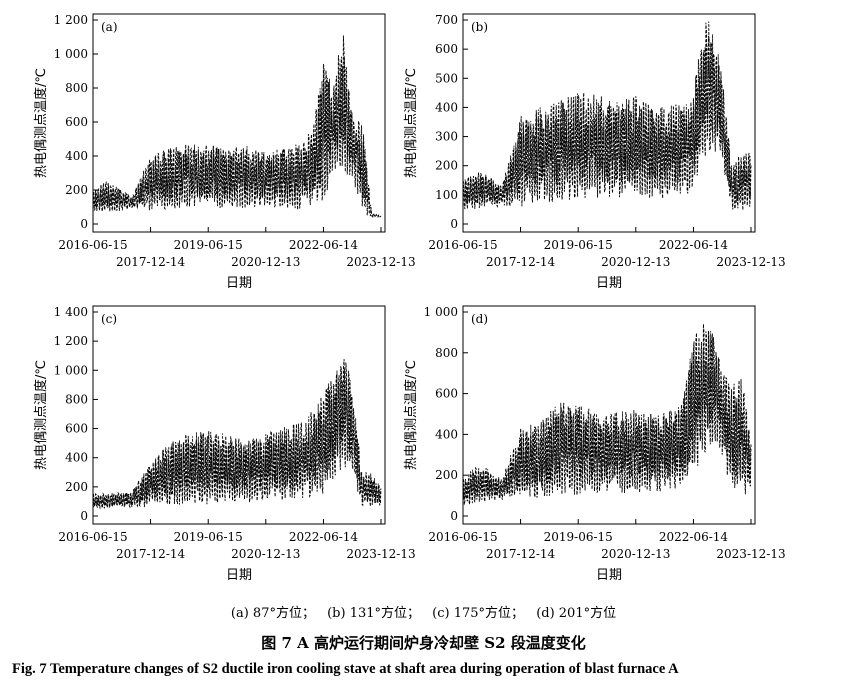 This screenshot has width=847, height=689. Describe the element at coordinates (446, 137) in the screenshot. I see `y-tick-label: 300` at that location.